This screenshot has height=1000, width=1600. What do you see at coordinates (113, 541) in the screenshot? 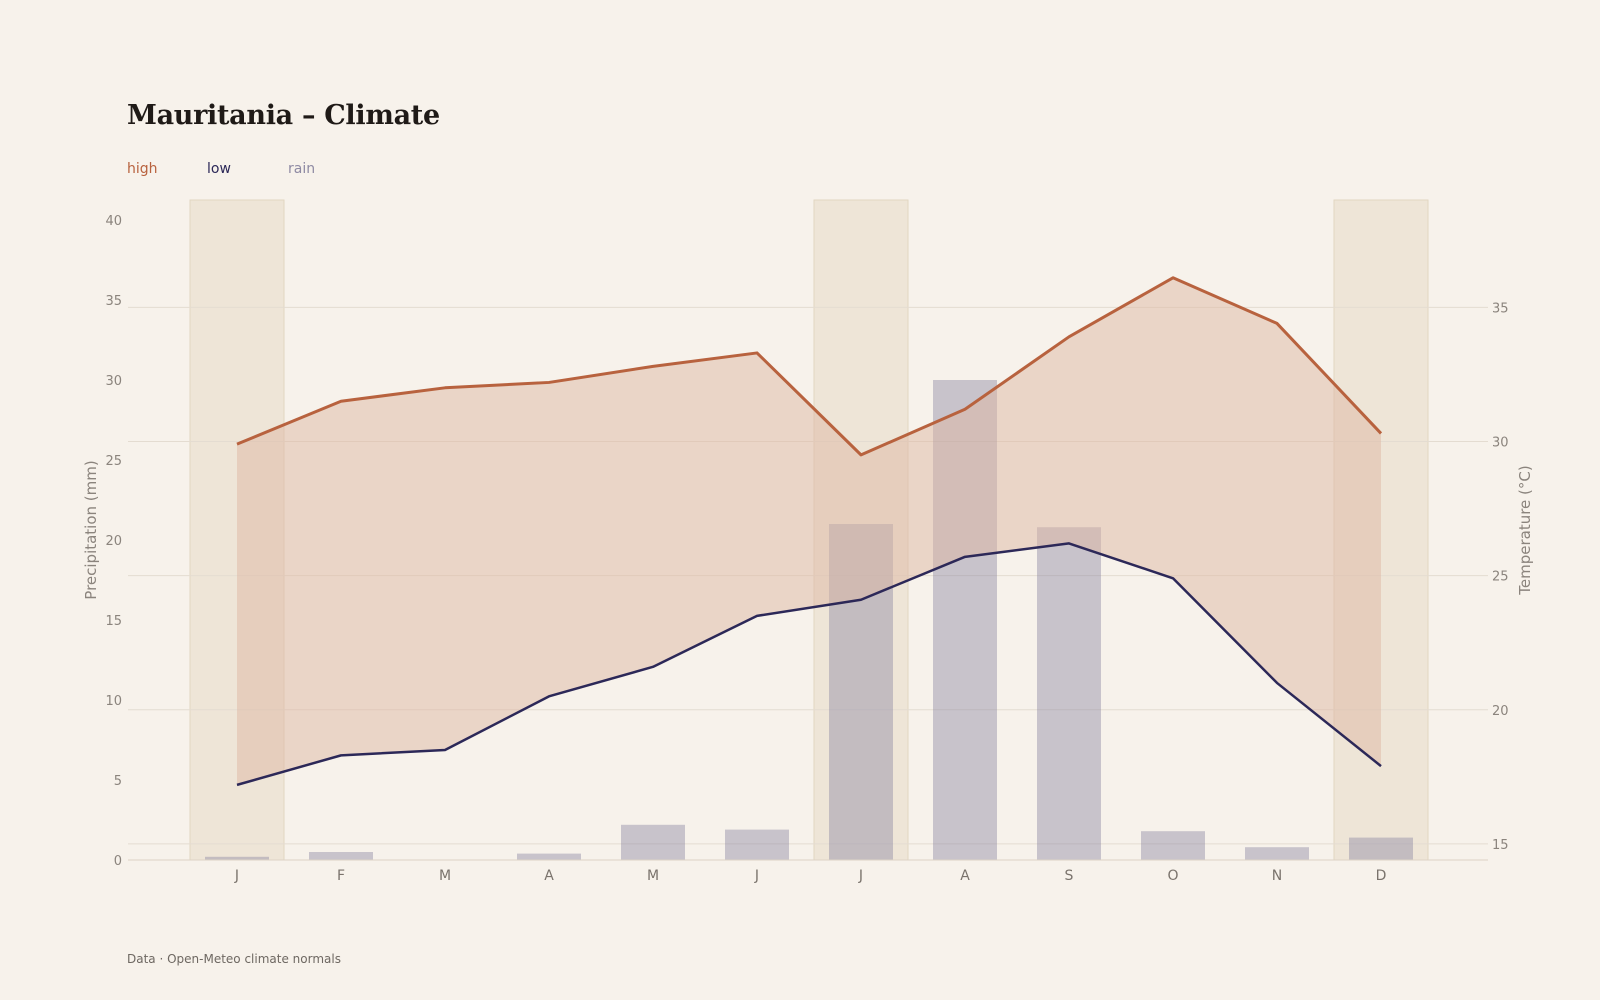
I see `y-left-tick-label: 20` at bounding box center [113, 541].